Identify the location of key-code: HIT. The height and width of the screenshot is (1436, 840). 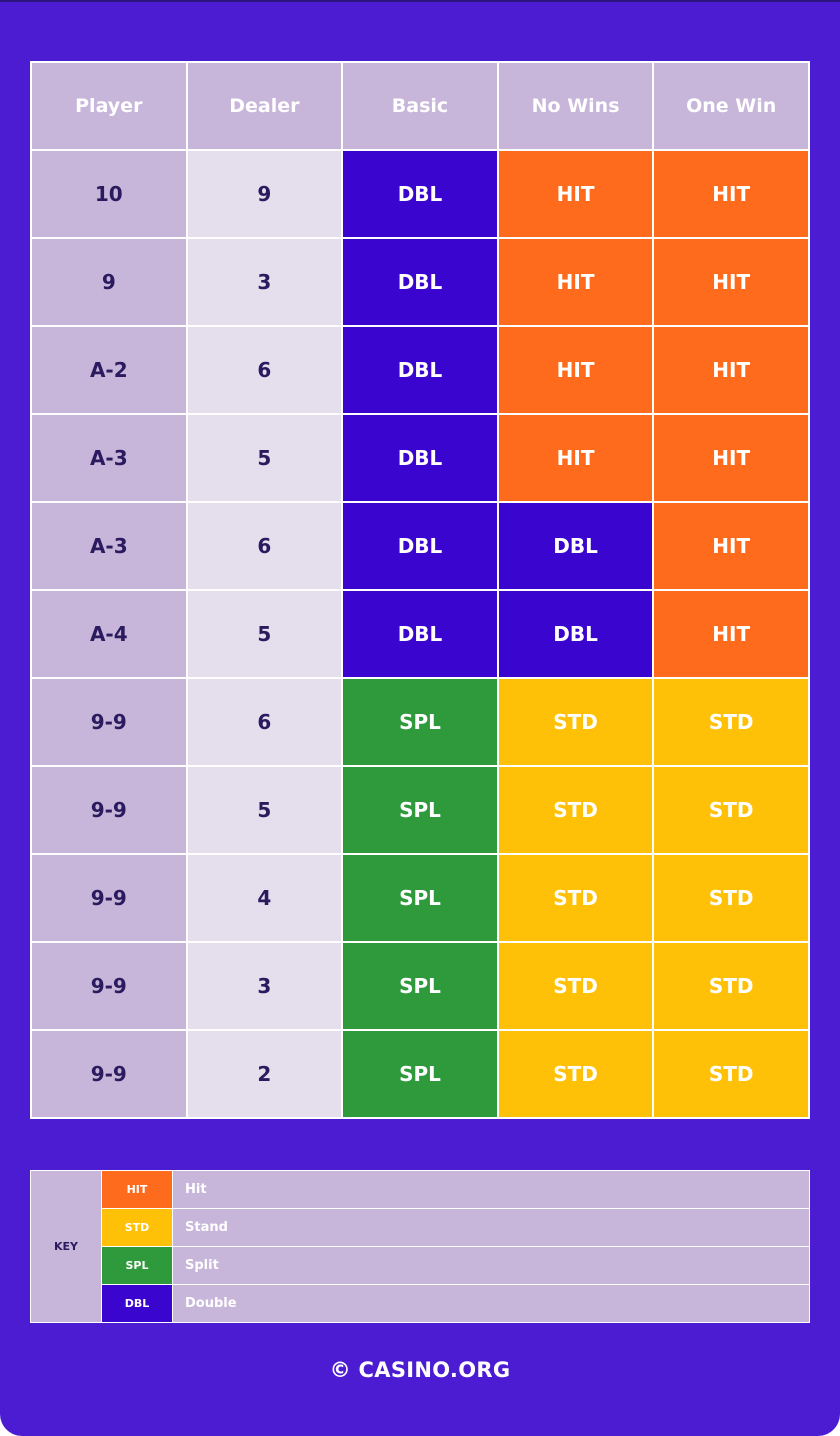
(137, 1189).